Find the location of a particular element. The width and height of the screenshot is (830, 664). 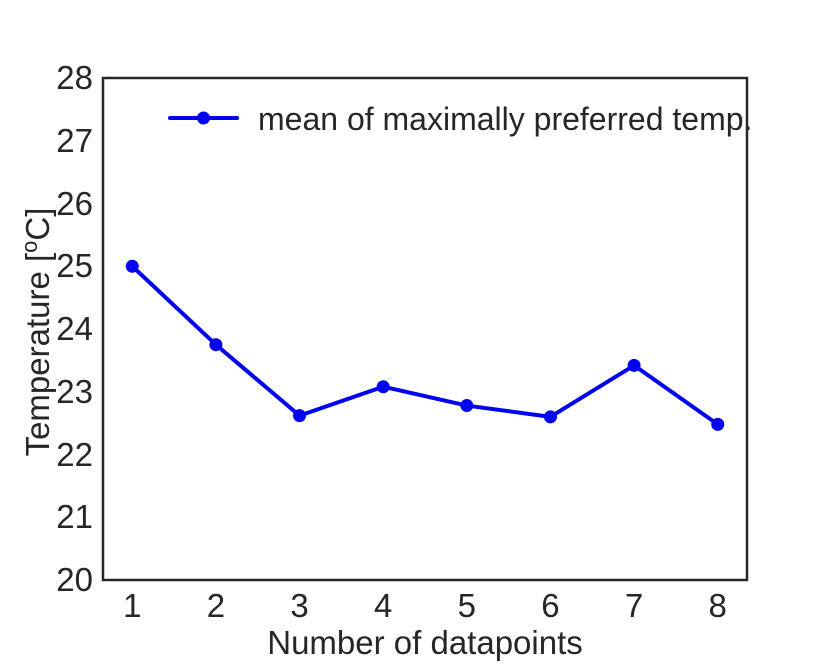

x-tick-label: 8 is located at coordinates (717, 605).